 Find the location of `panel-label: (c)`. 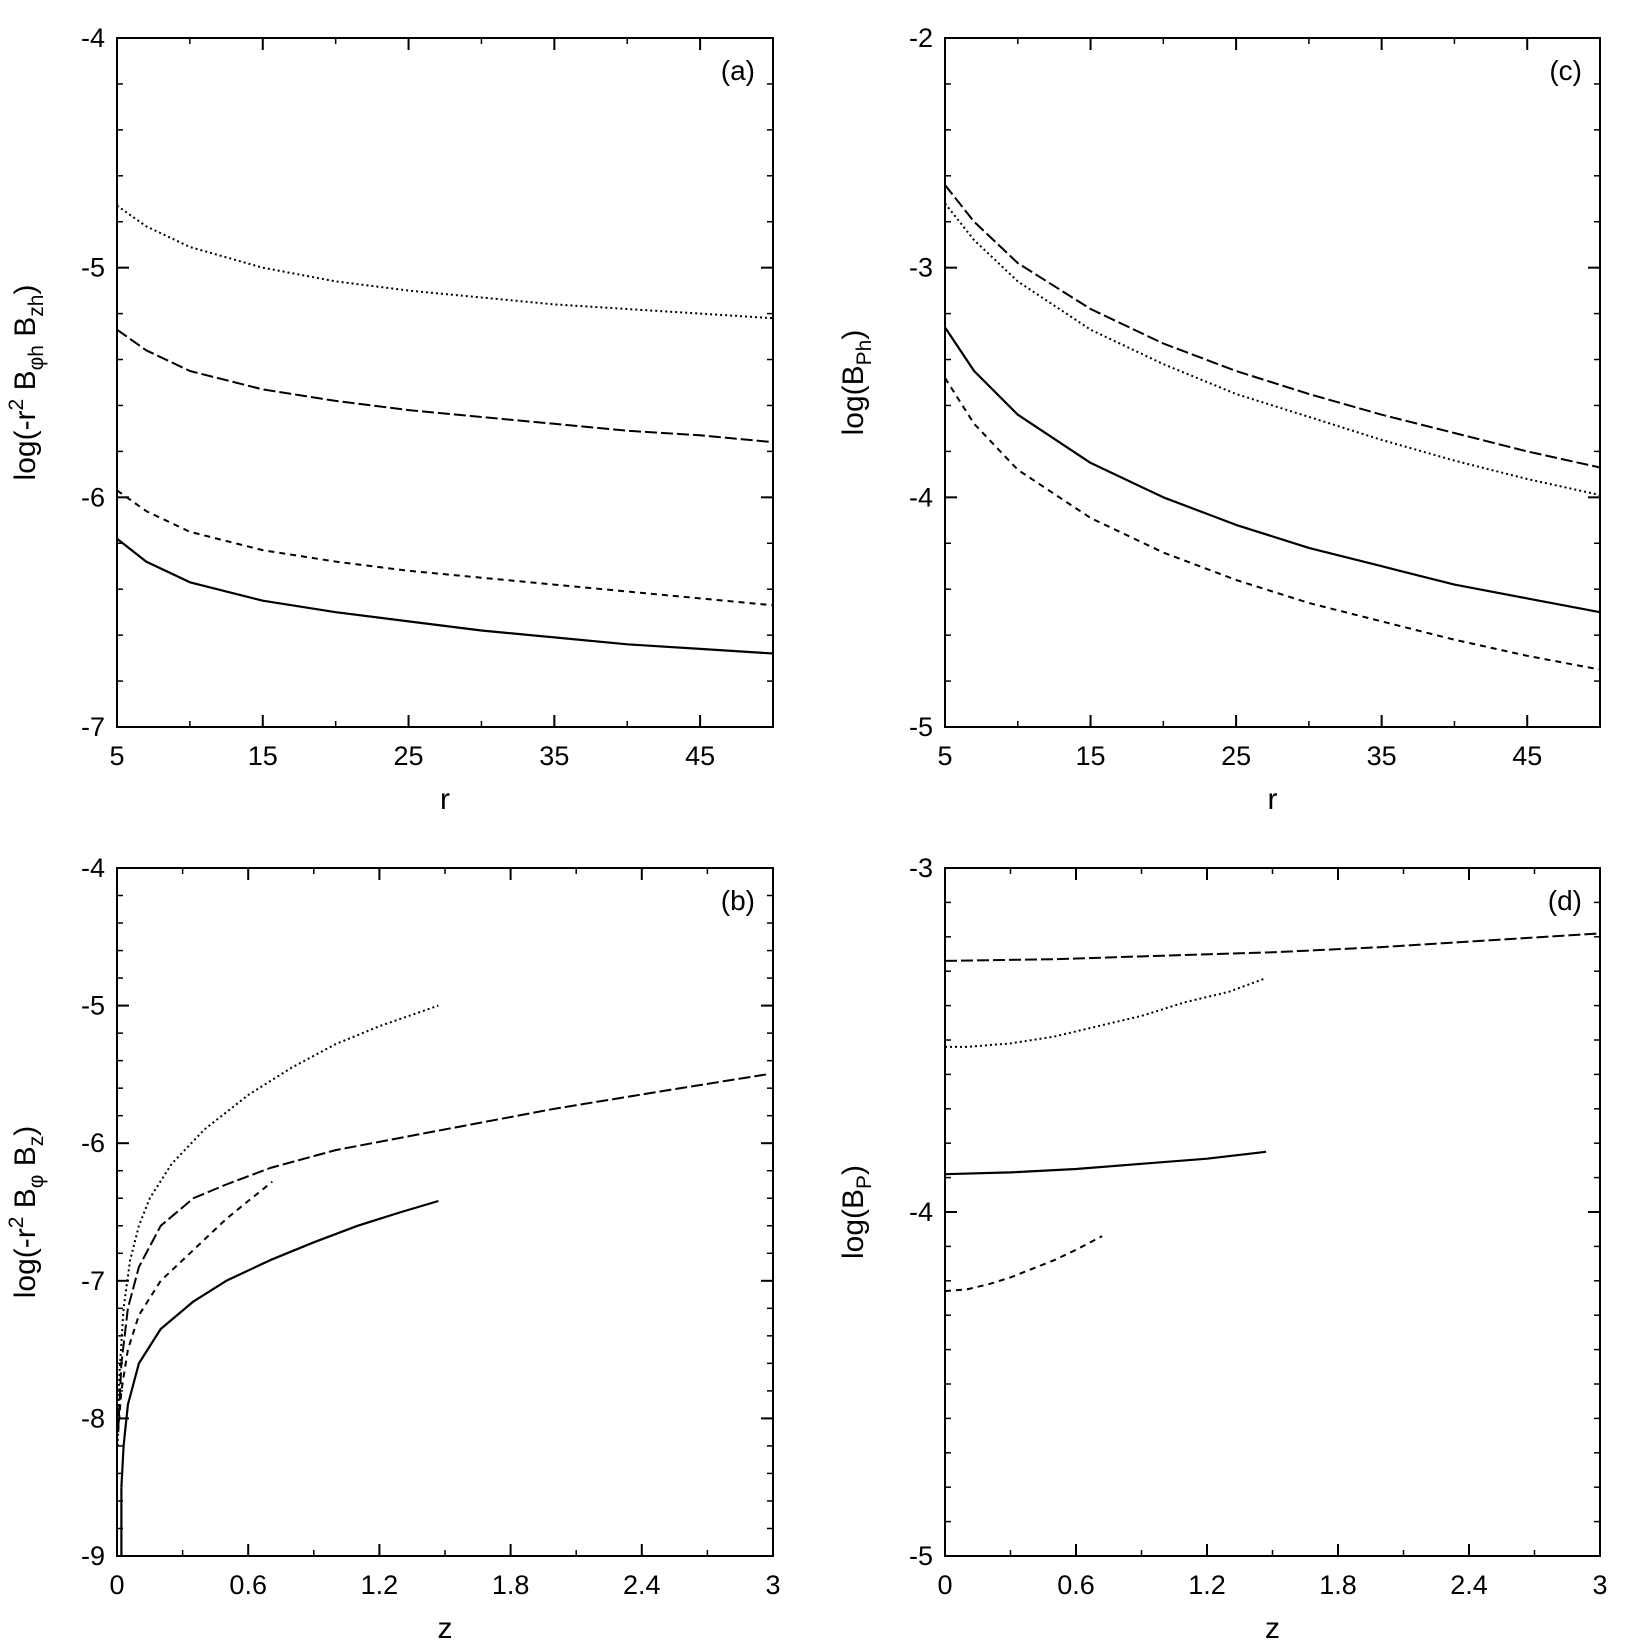

panel-label: (c) is located at coordinates (1565, 70).